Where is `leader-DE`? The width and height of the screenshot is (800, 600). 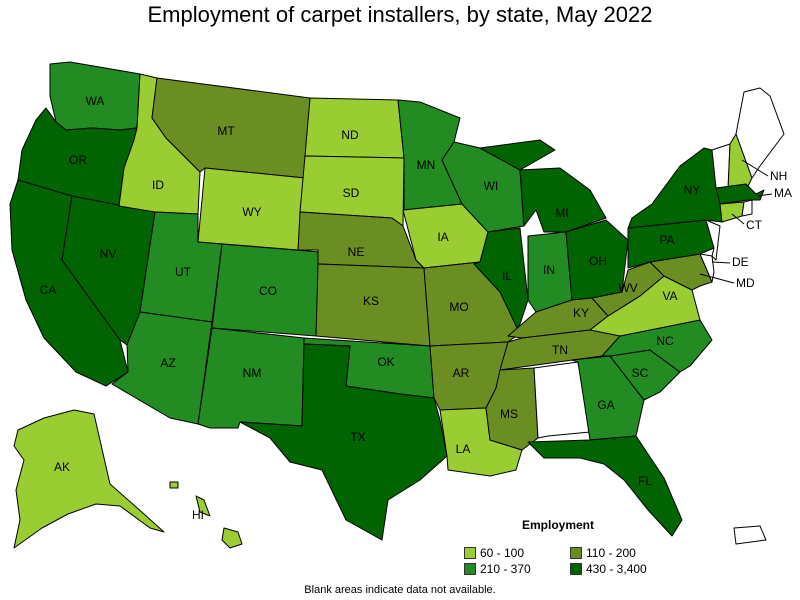 leader-DE is located at coordinates (721, 262).